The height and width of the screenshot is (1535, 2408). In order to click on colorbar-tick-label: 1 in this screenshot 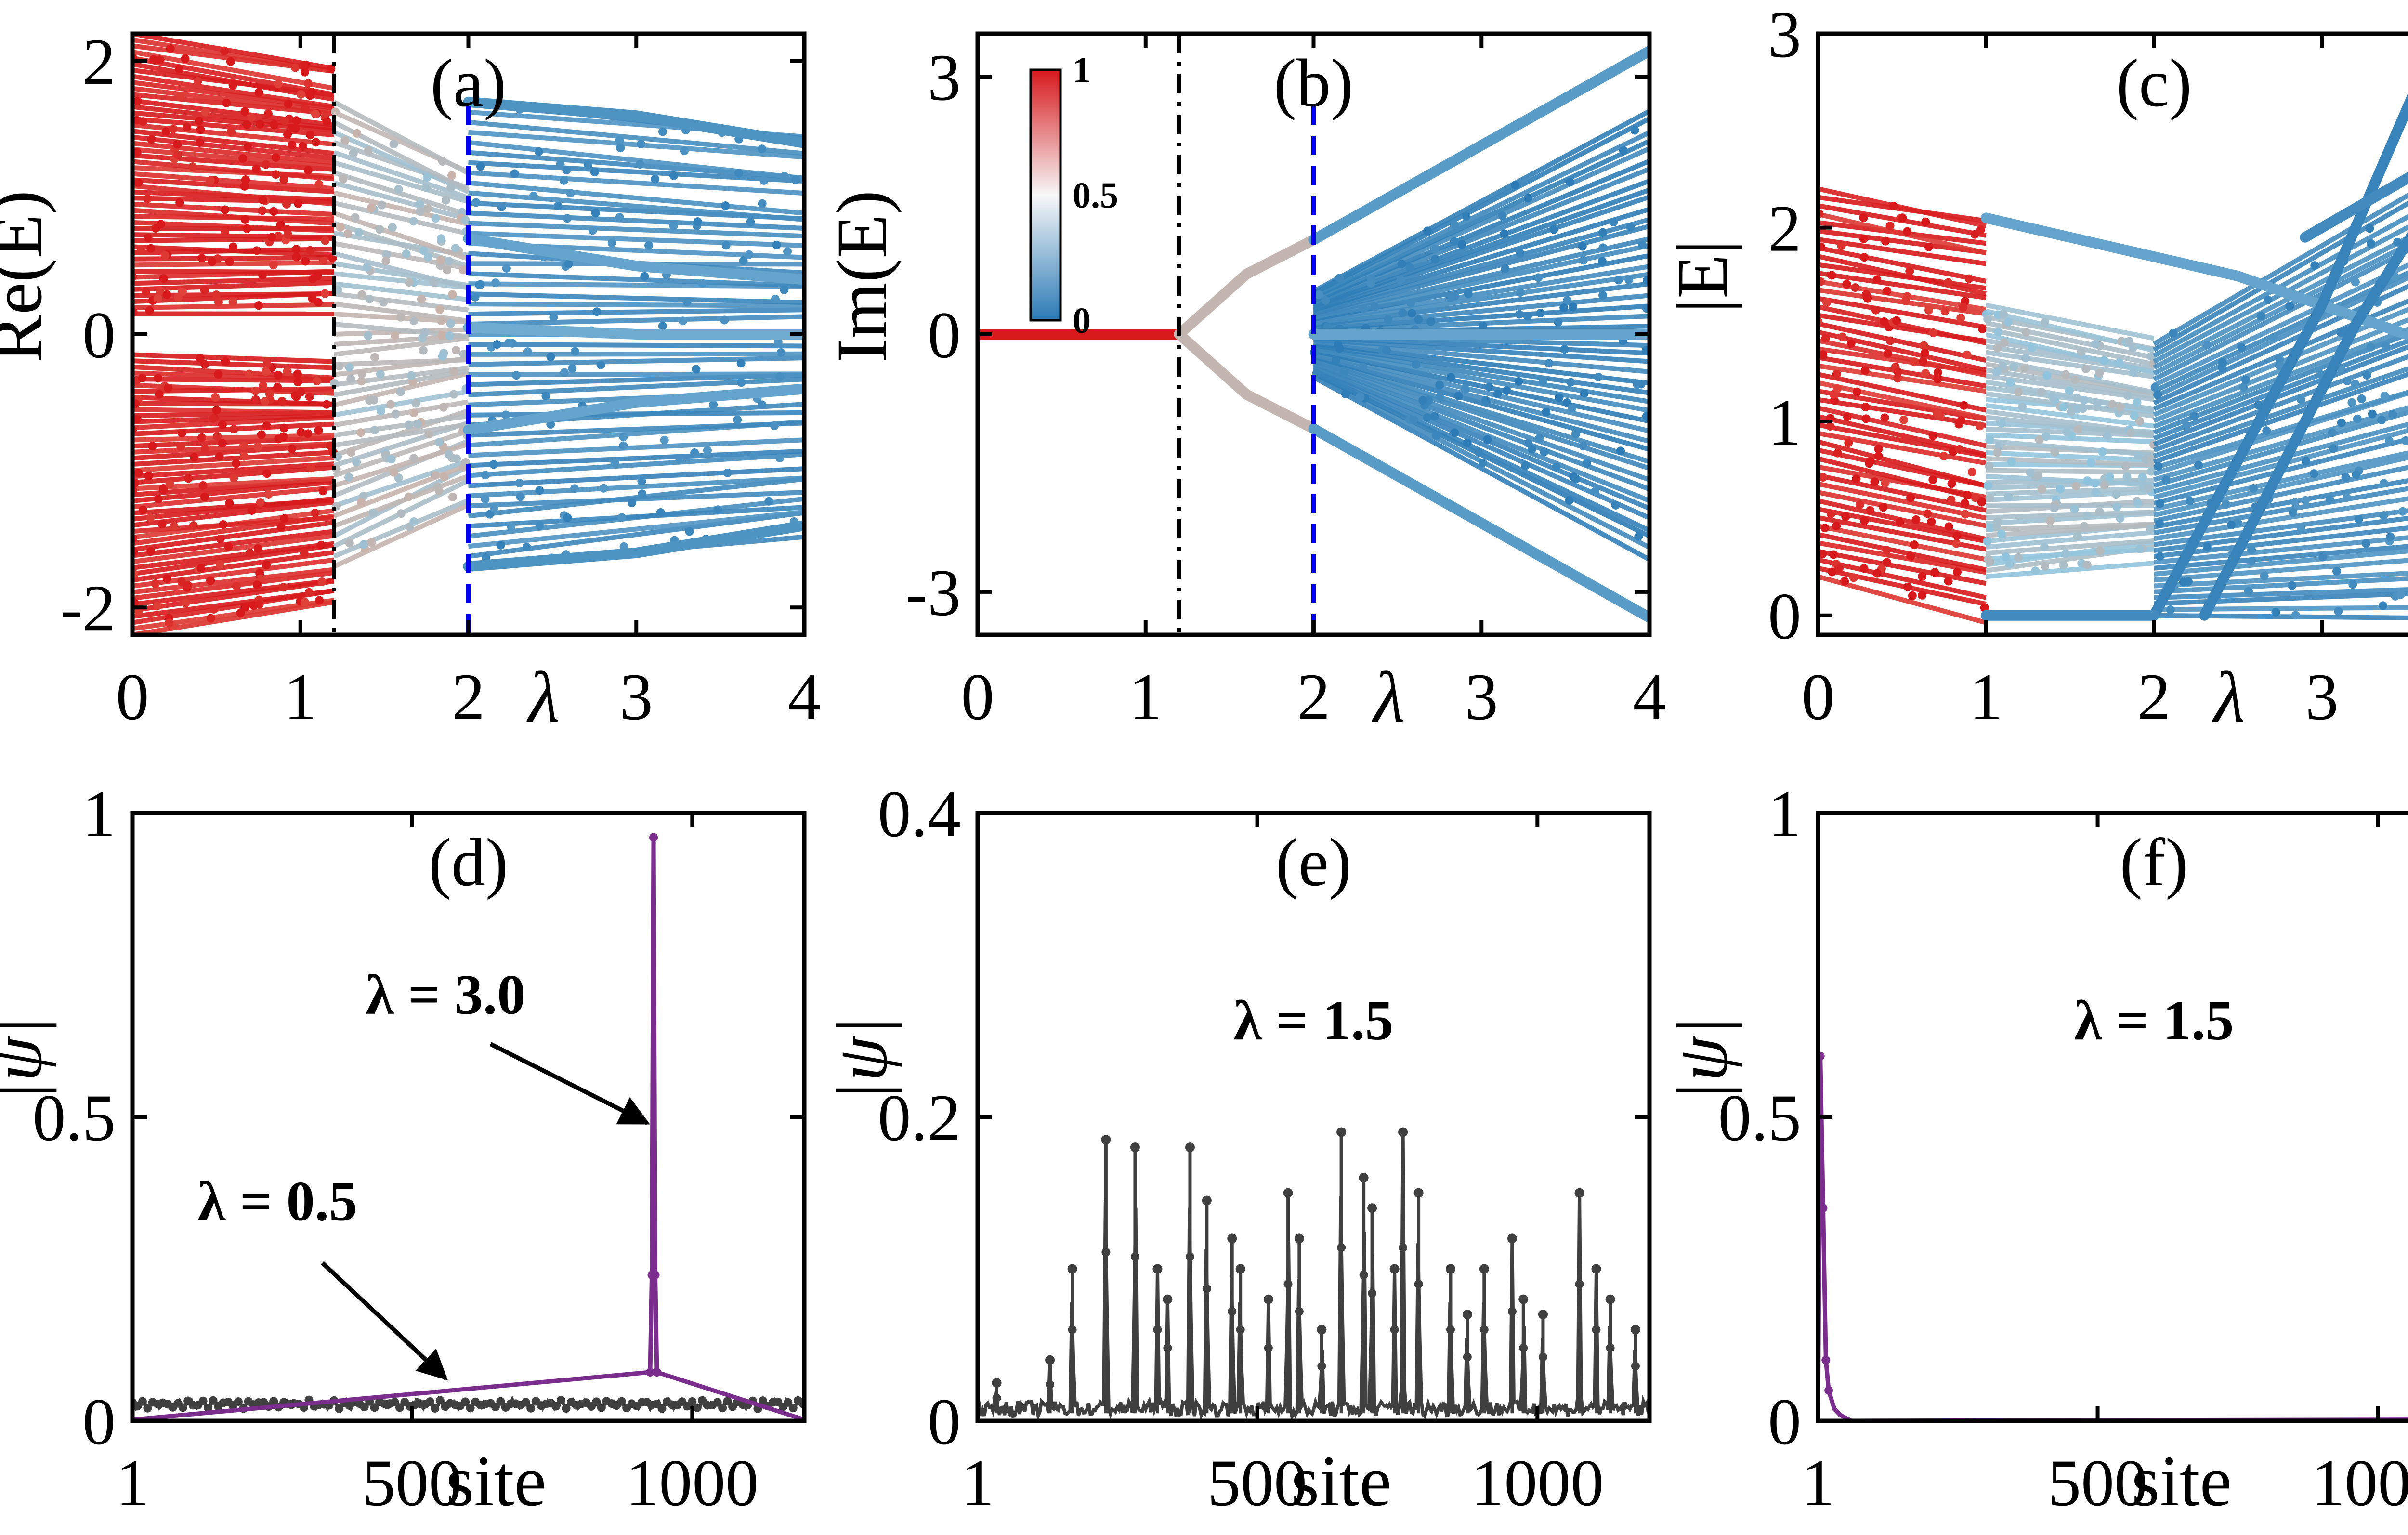, I will do `click(1082, 70)`.